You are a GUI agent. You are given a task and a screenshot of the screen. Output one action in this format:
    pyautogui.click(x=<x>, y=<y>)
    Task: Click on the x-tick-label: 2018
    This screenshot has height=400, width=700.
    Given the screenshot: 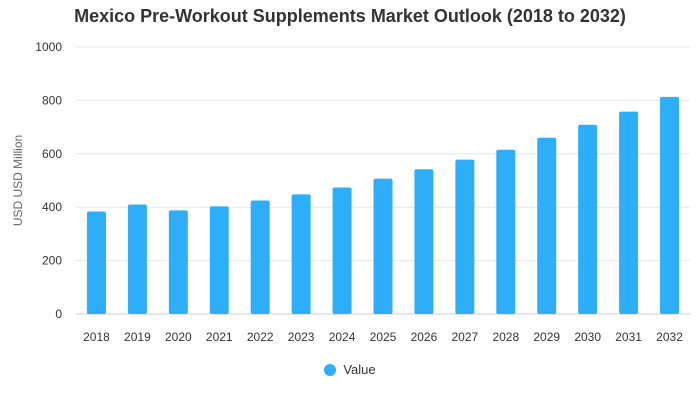 What is the action you would take?
    pyautogui.click(x=96, y=337)
    